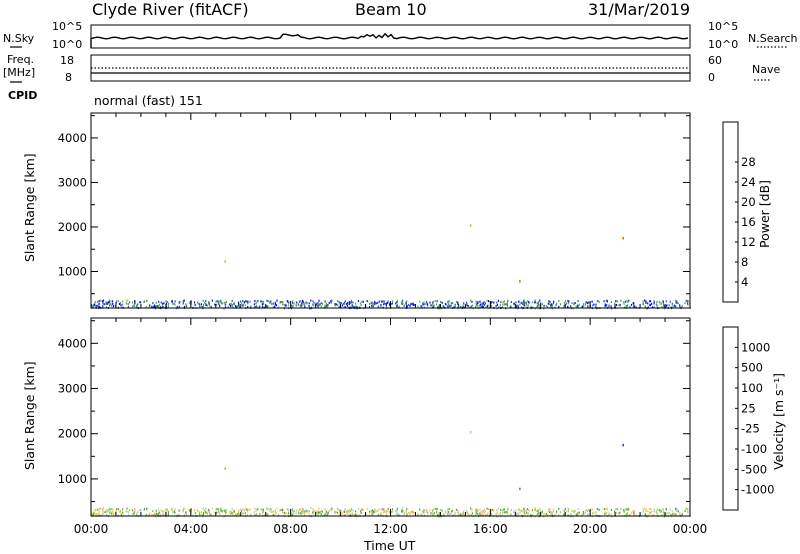  Describe the element at coordinates (21, 59) in the screenshot. I see `freq-label: Freq.` at that location.